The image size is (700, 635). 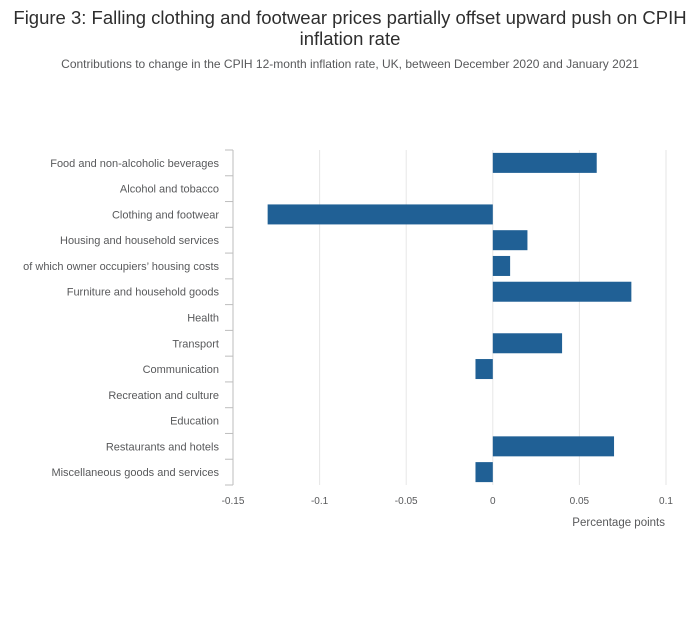 I want to click on y-category-label: Miscellaneous goods and services, so click(x=135, y=473).